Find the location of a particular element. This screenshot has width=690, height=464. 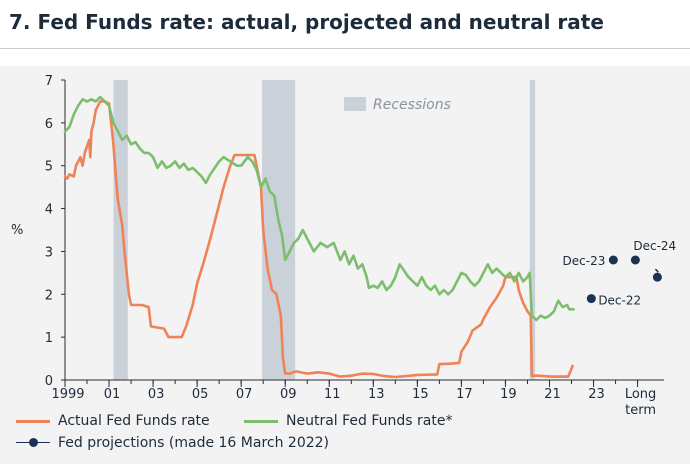

x-tick-label-7: 13 is located at coordinates (376, 394).